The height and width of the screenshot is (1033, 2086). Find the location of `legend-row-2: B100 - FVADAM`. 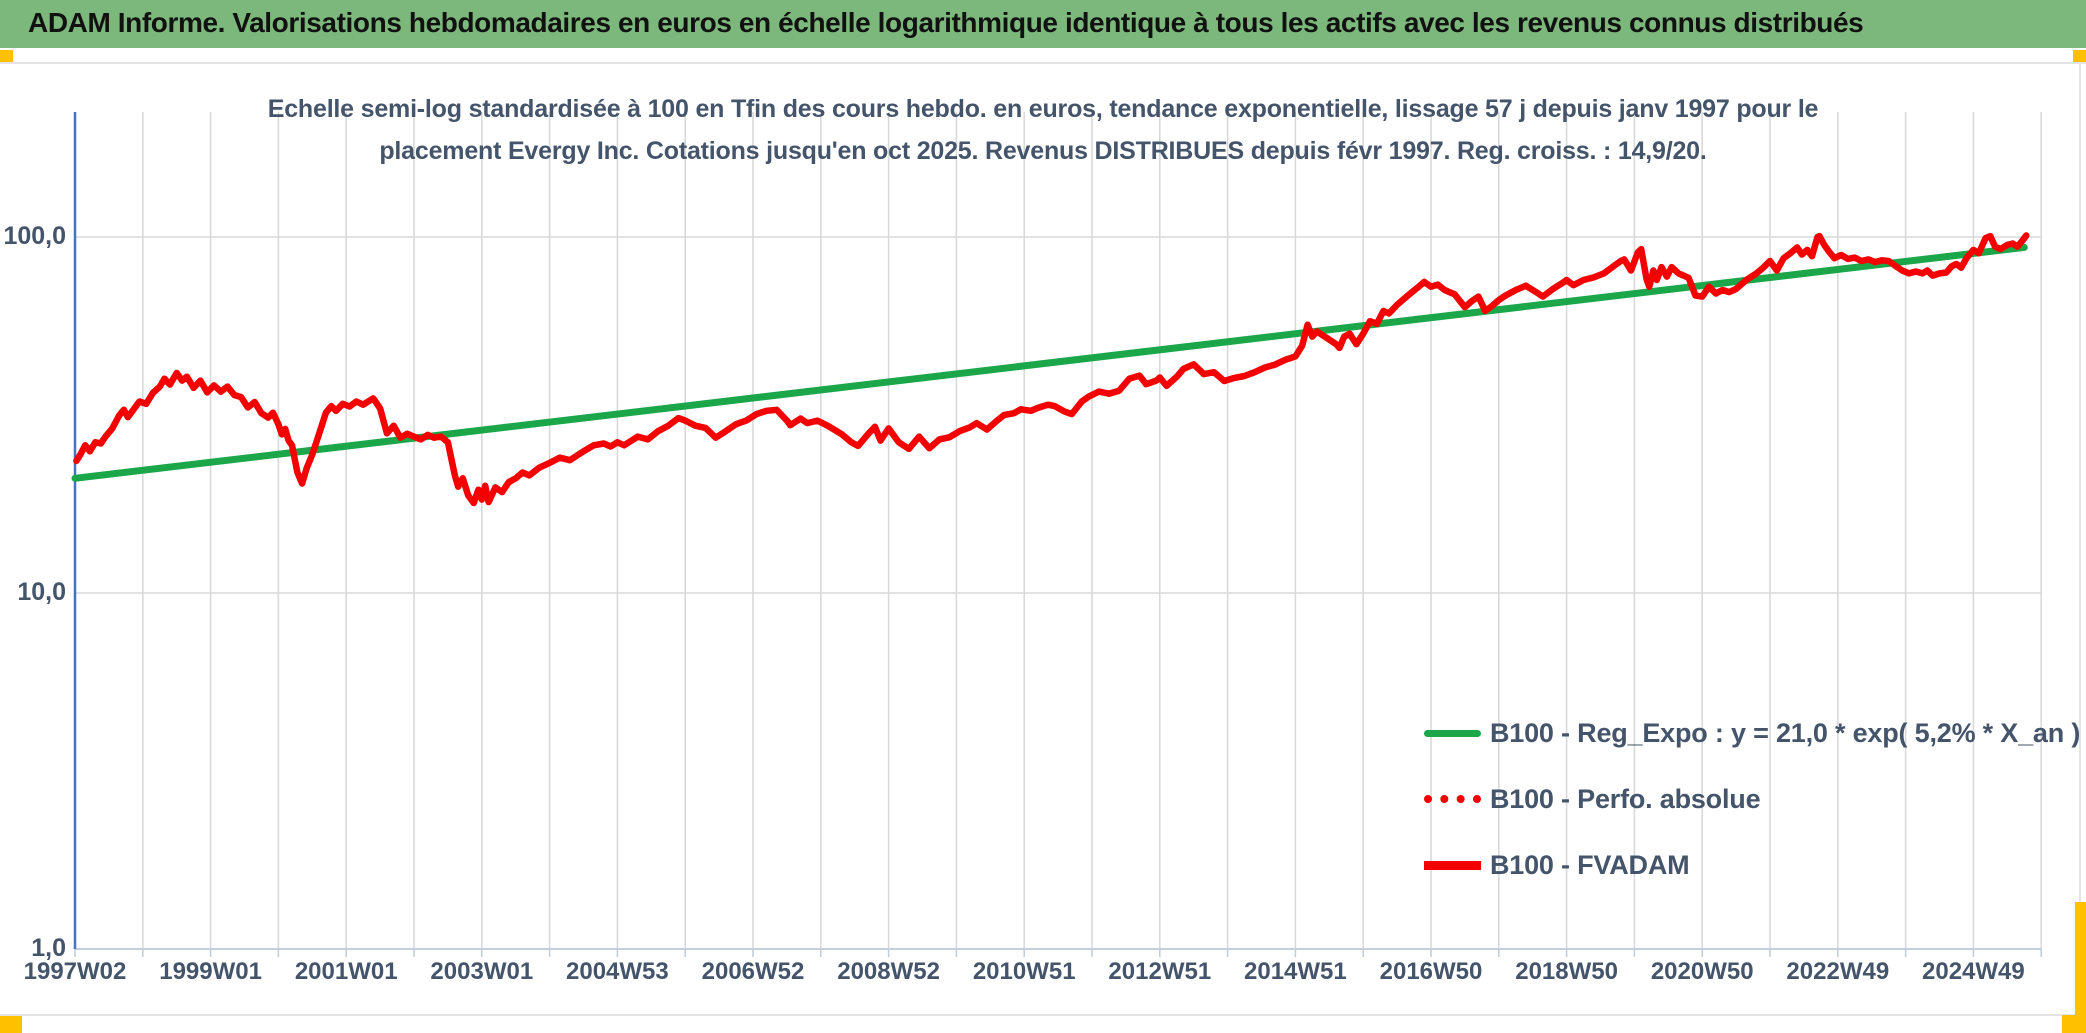

legend-row-2: B100 - FVADAM is located at coordinates (1752, 865).